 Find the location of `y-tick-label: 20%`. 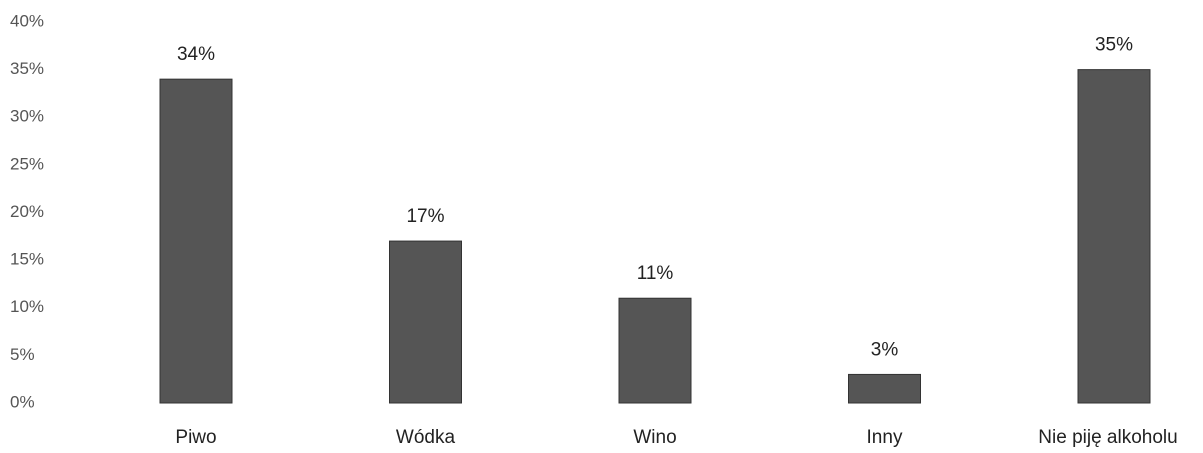

y-tick-label: 20% is located at coordinates (27, 211).